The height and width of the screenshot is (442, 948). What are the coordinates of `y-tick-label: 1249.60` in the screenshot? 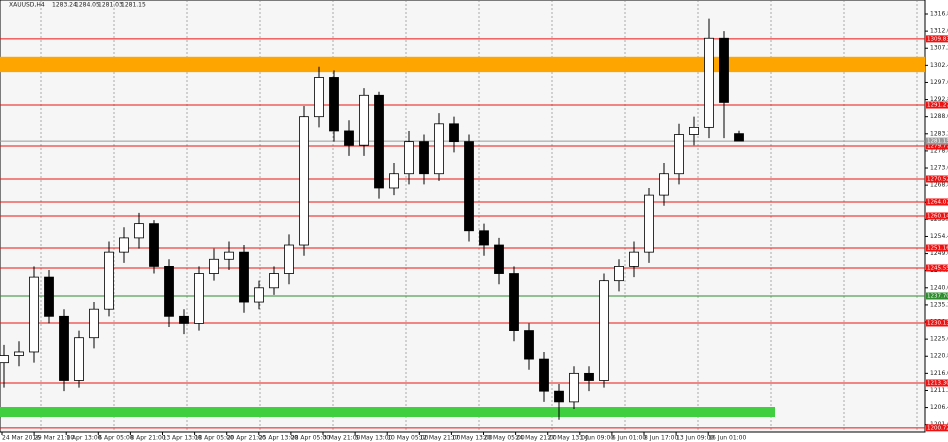 It's located at (939, 253).